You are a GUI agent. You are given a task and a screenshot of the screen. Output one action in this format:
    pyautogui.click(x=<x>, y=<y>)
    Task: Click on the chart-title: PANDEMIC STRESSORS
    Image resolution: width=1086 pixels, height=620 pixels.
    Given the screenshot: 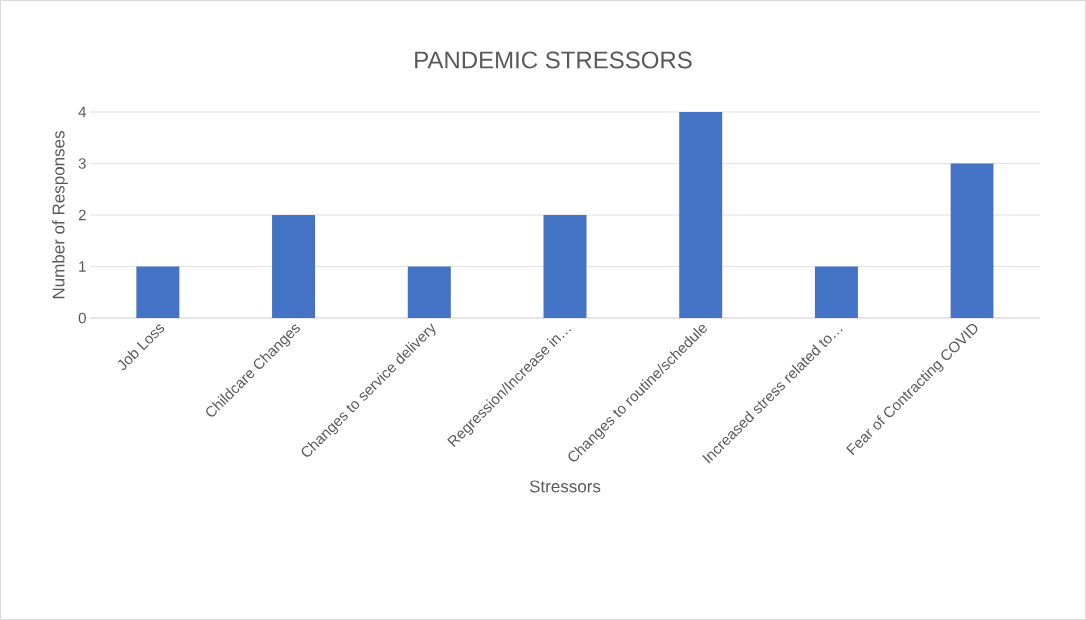 What is the action you would take?
    pyautogui.click(x=553, y=60)
    